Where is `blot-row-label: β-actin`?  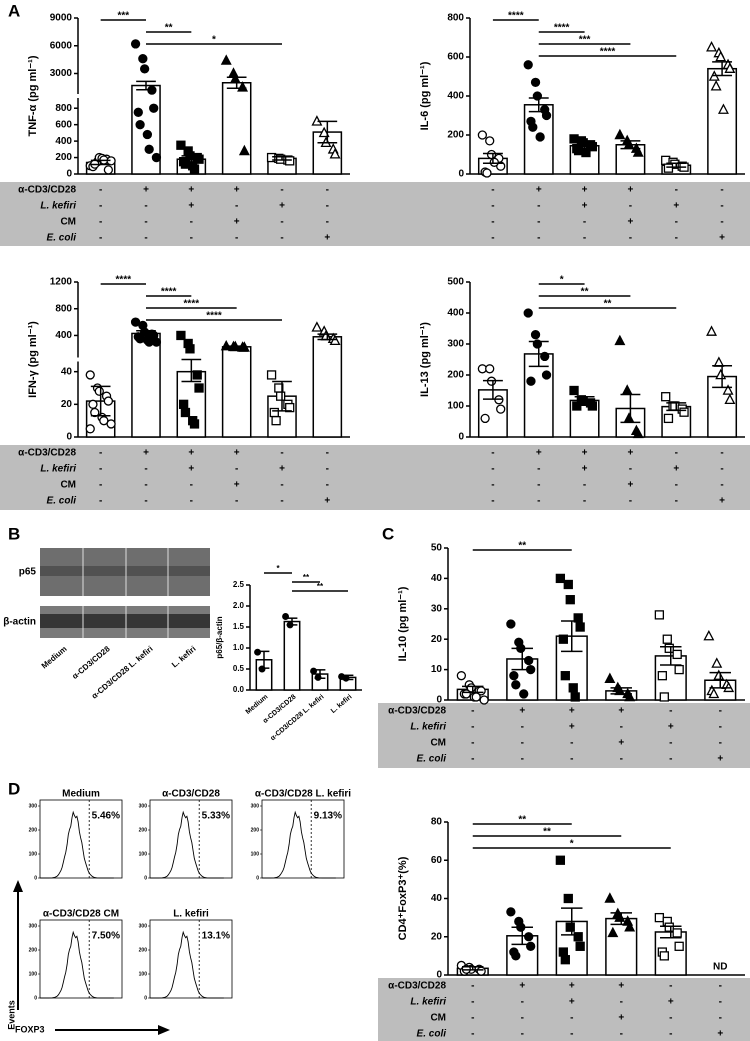
blot-row-label: β-actin is located at coordinates (19, 622).